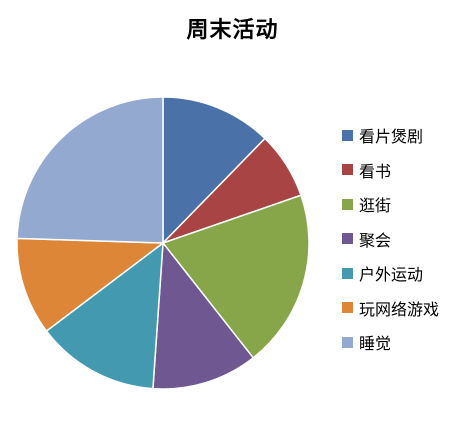  What do you see at coordinates (375, 206) in the screenshot?
I see `legend-label: 逛街` at bounding box center [375, 206].